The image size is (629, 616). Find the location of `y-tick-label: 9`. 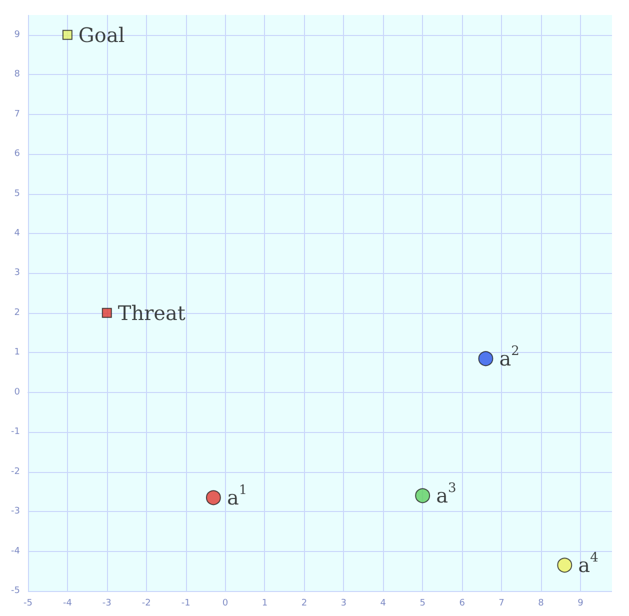

y-tick-label: 9 is located at coordinates (17, 35).